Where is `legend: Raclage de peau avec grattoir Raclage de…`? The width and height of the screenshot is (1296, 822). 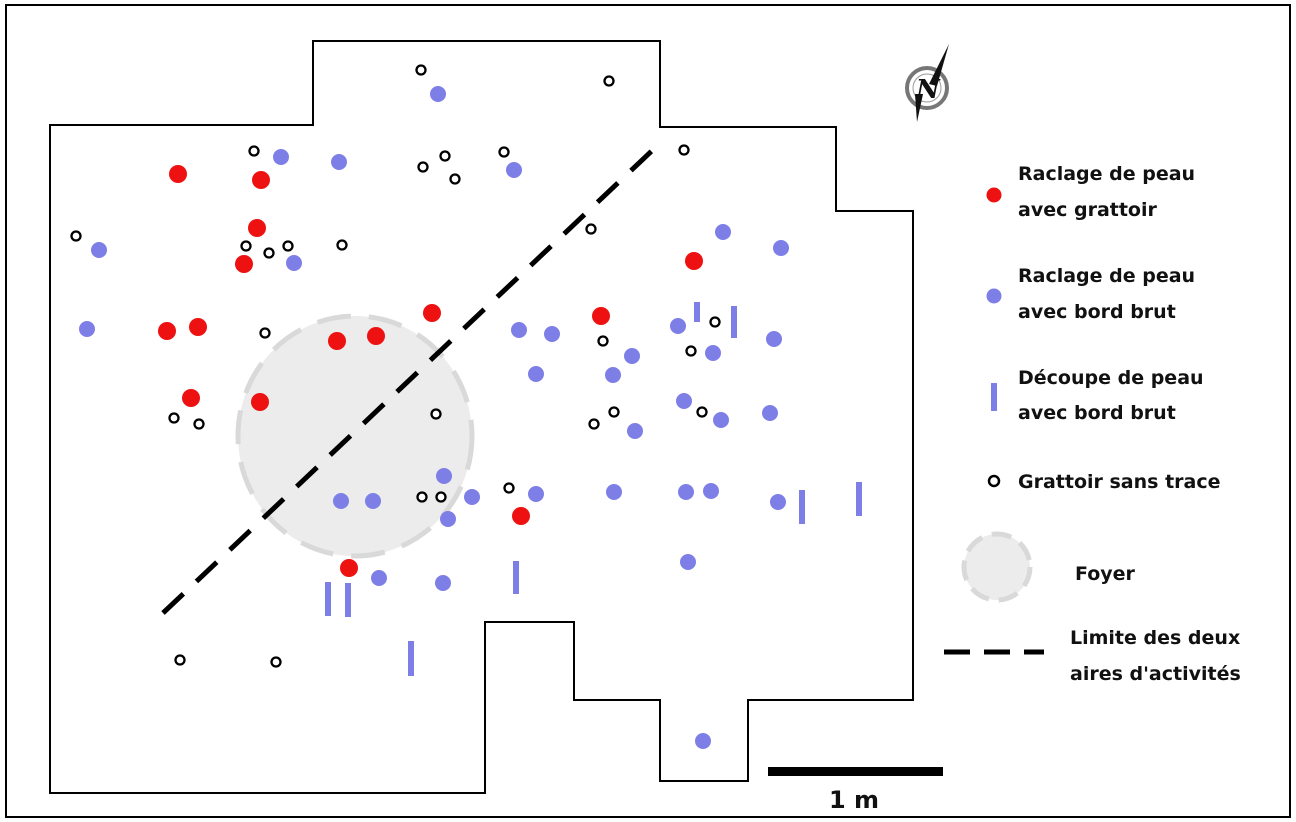 legend: Raclage de peau avec grattoir Raclage de… is located at coordinates (1092, 424).